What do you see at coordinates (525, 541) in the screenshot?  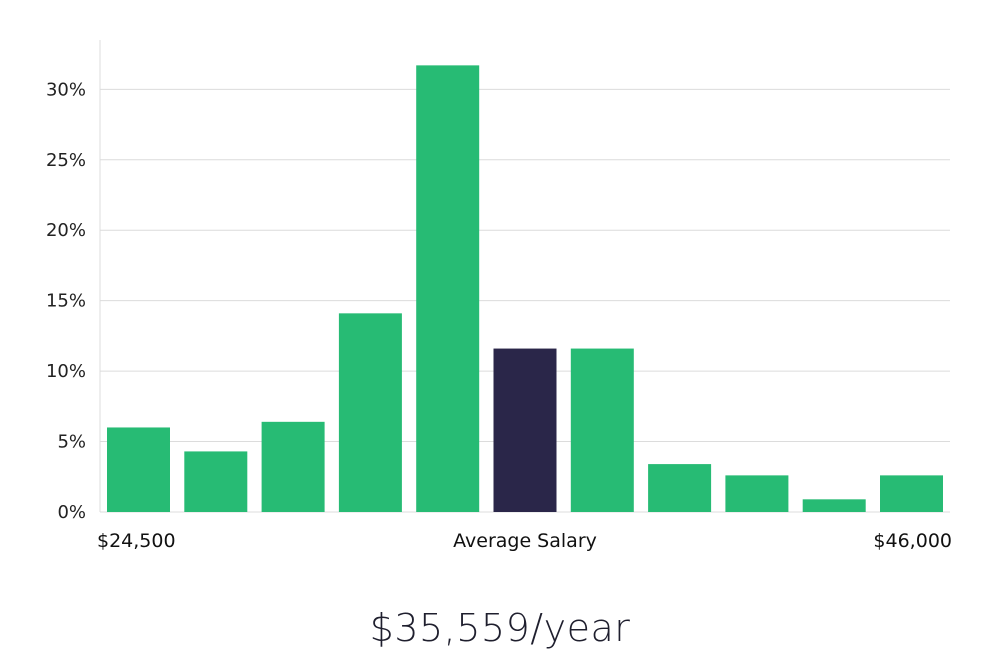 I see `x-label-average: Average Salary` at bounding box center [525, 541].